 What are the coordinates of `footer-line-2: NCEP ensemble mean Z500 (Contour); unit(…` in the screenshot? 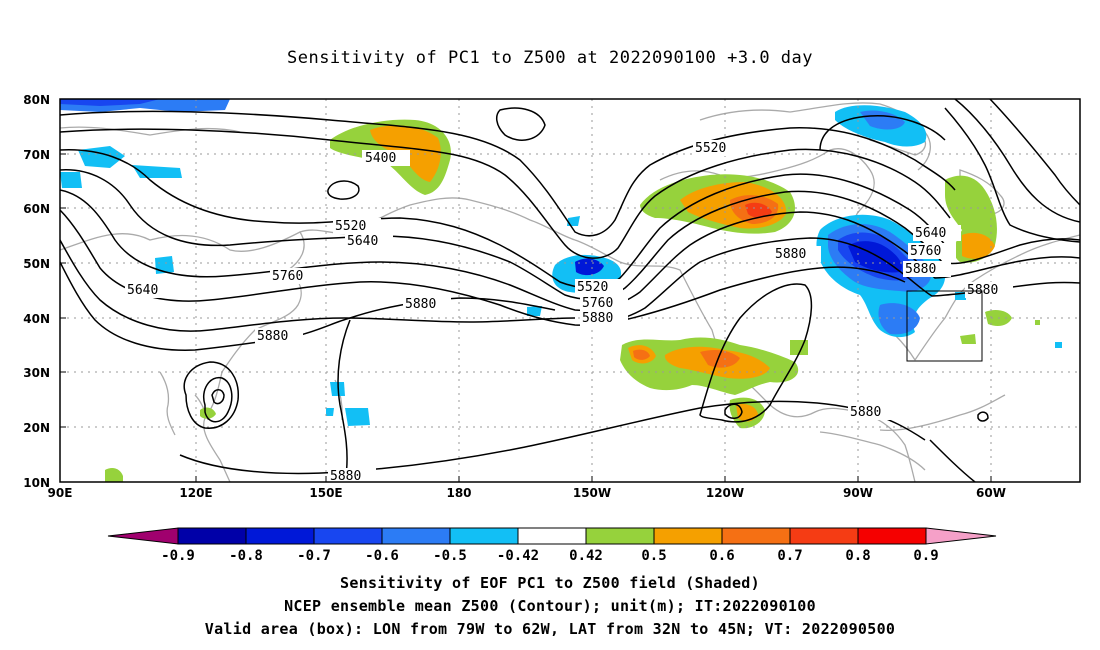 It's located at (550, 606).